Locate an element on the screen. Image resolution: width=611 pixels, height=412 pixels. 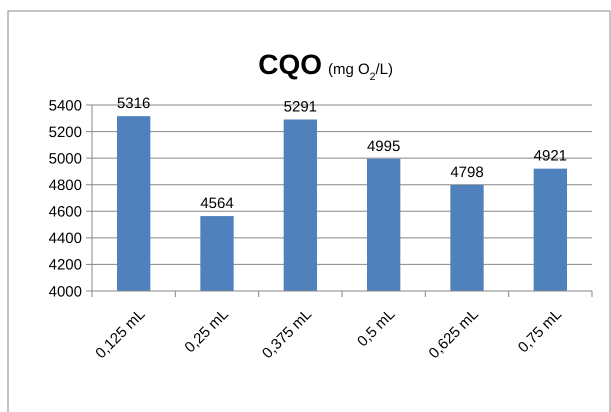
y-tick-label: 4400 is located at coordinates (65, 239).